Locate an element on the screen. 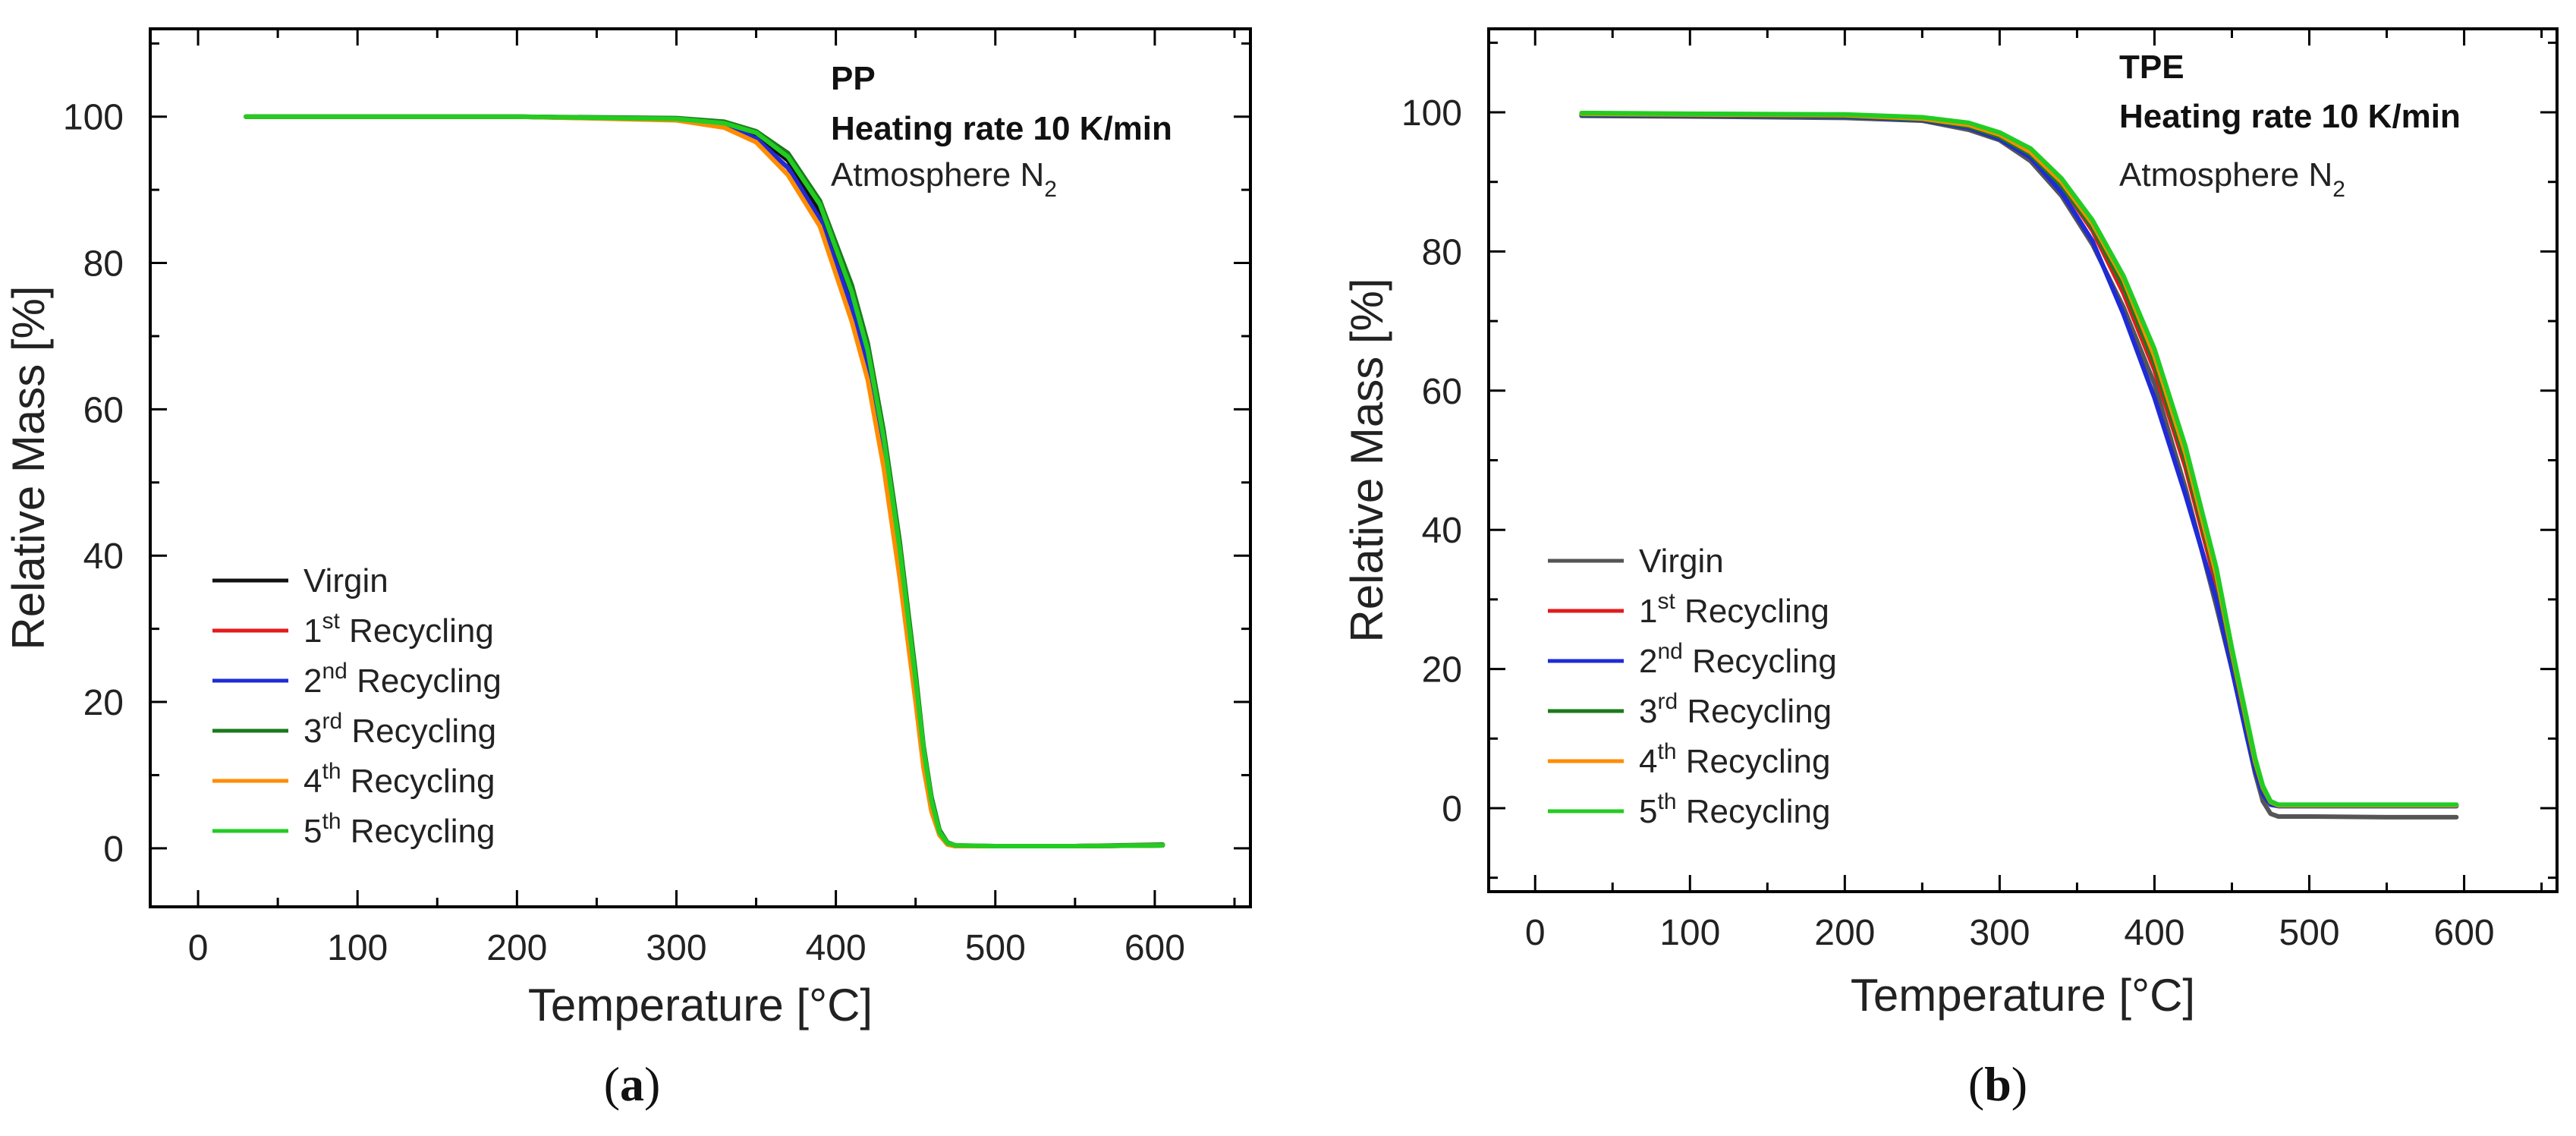 The image size is (2576, 1136). panel-caption: (a) is located at coordinates (632, 1084).